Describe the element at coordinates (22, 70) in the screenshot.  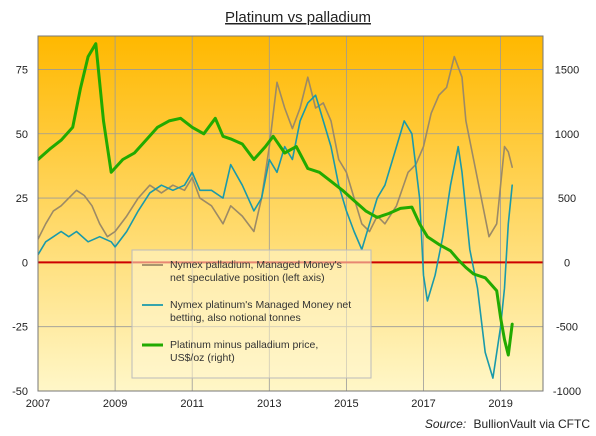
I see `left-tick-label: 75` at that location.